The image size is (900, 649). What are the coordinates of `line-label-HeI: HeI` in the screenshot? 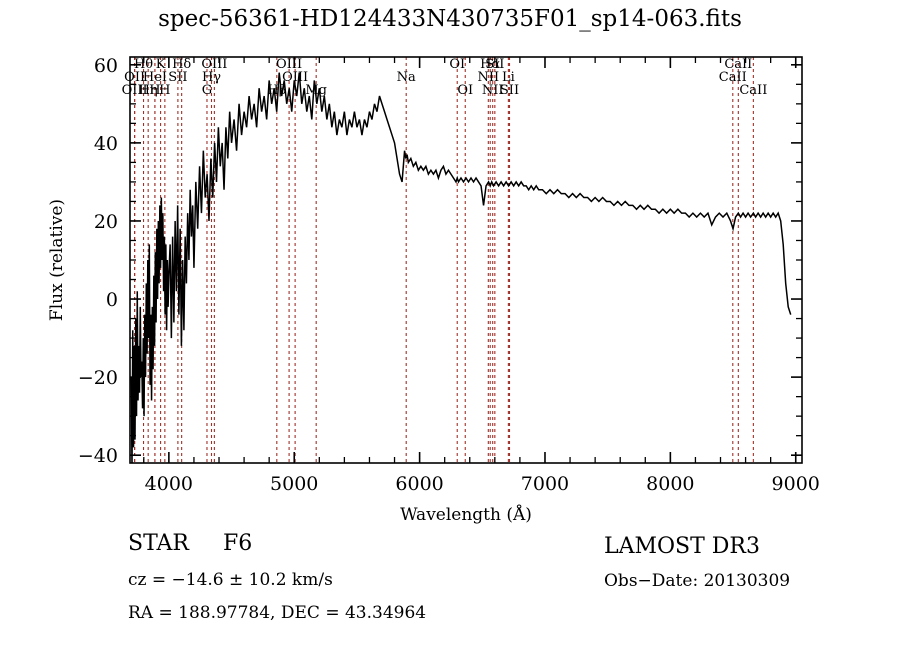 It's located at (155, 77).